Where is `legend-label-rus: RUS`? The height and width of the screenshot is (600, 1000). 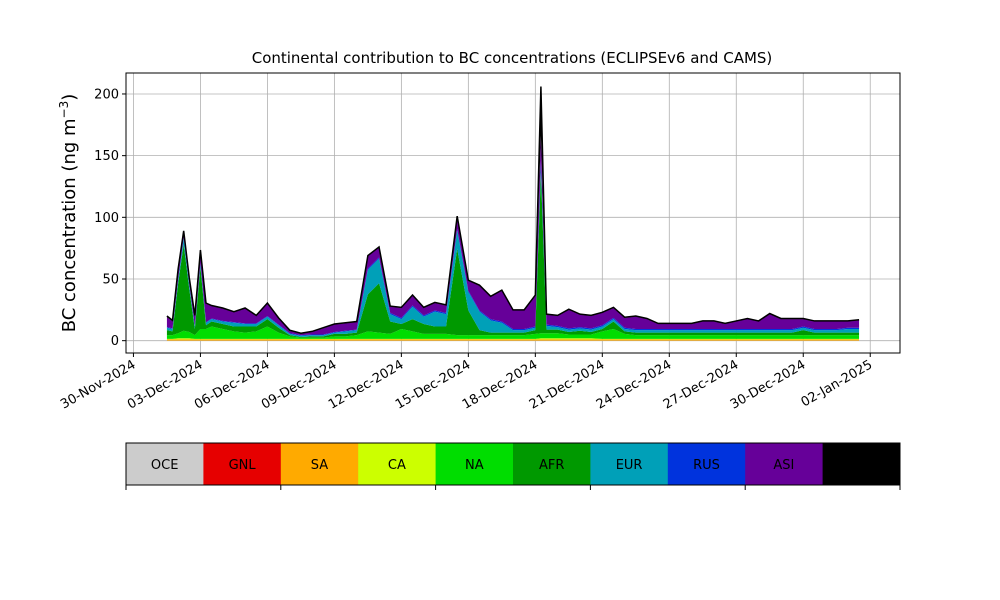 legend-label-rus: RUS is located at coordinates (706, 465).